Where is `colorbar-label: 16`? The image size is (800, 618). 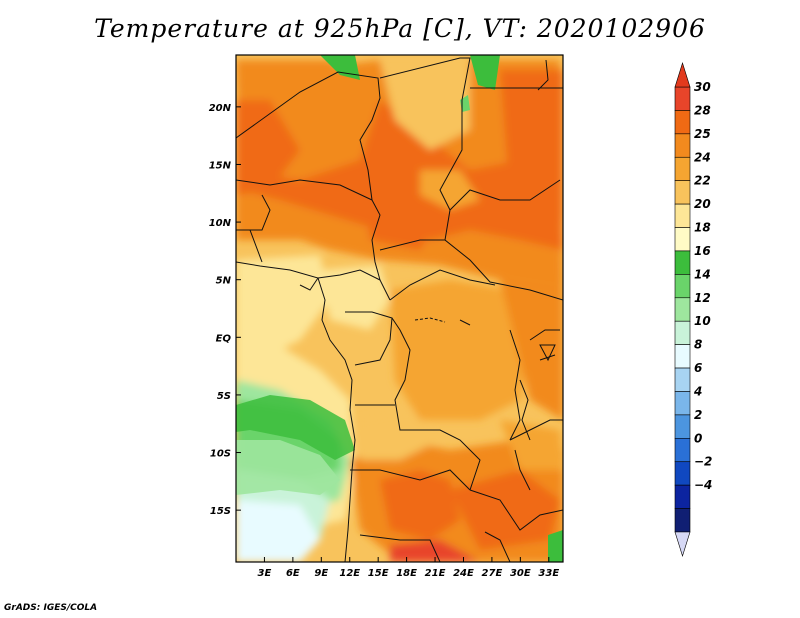
colorbar-label: 16 is located at coordinates (702, 251).